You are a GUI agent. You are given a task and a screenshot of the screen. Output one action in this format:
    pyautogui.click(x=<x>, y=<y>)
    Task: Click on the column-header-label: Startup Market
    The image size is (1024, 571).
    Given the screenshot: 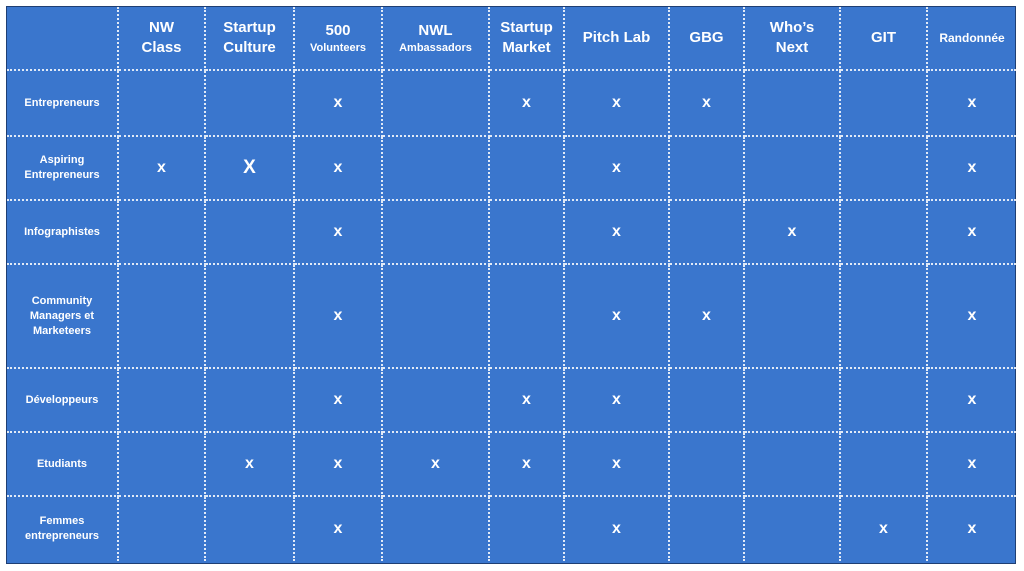 What is the action you would take?
    pyautogui.click(x=526, y=37)
    